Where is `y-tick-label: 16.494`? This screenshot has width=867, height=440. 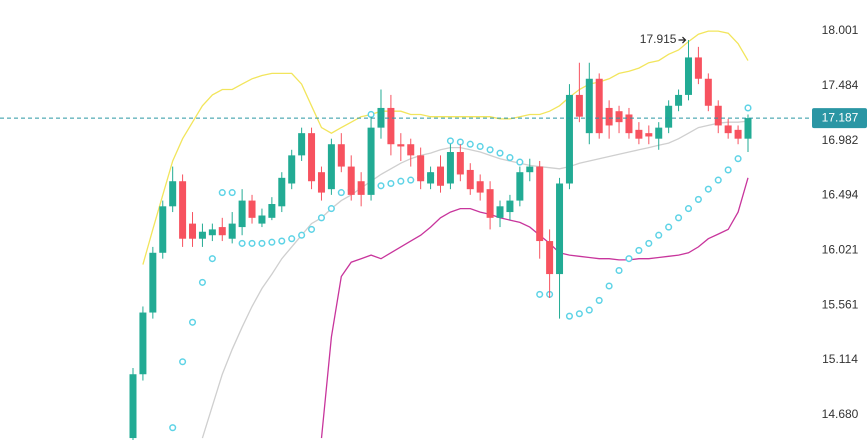 y-tick-label: 16.494 is located at coordinates (840, 195).